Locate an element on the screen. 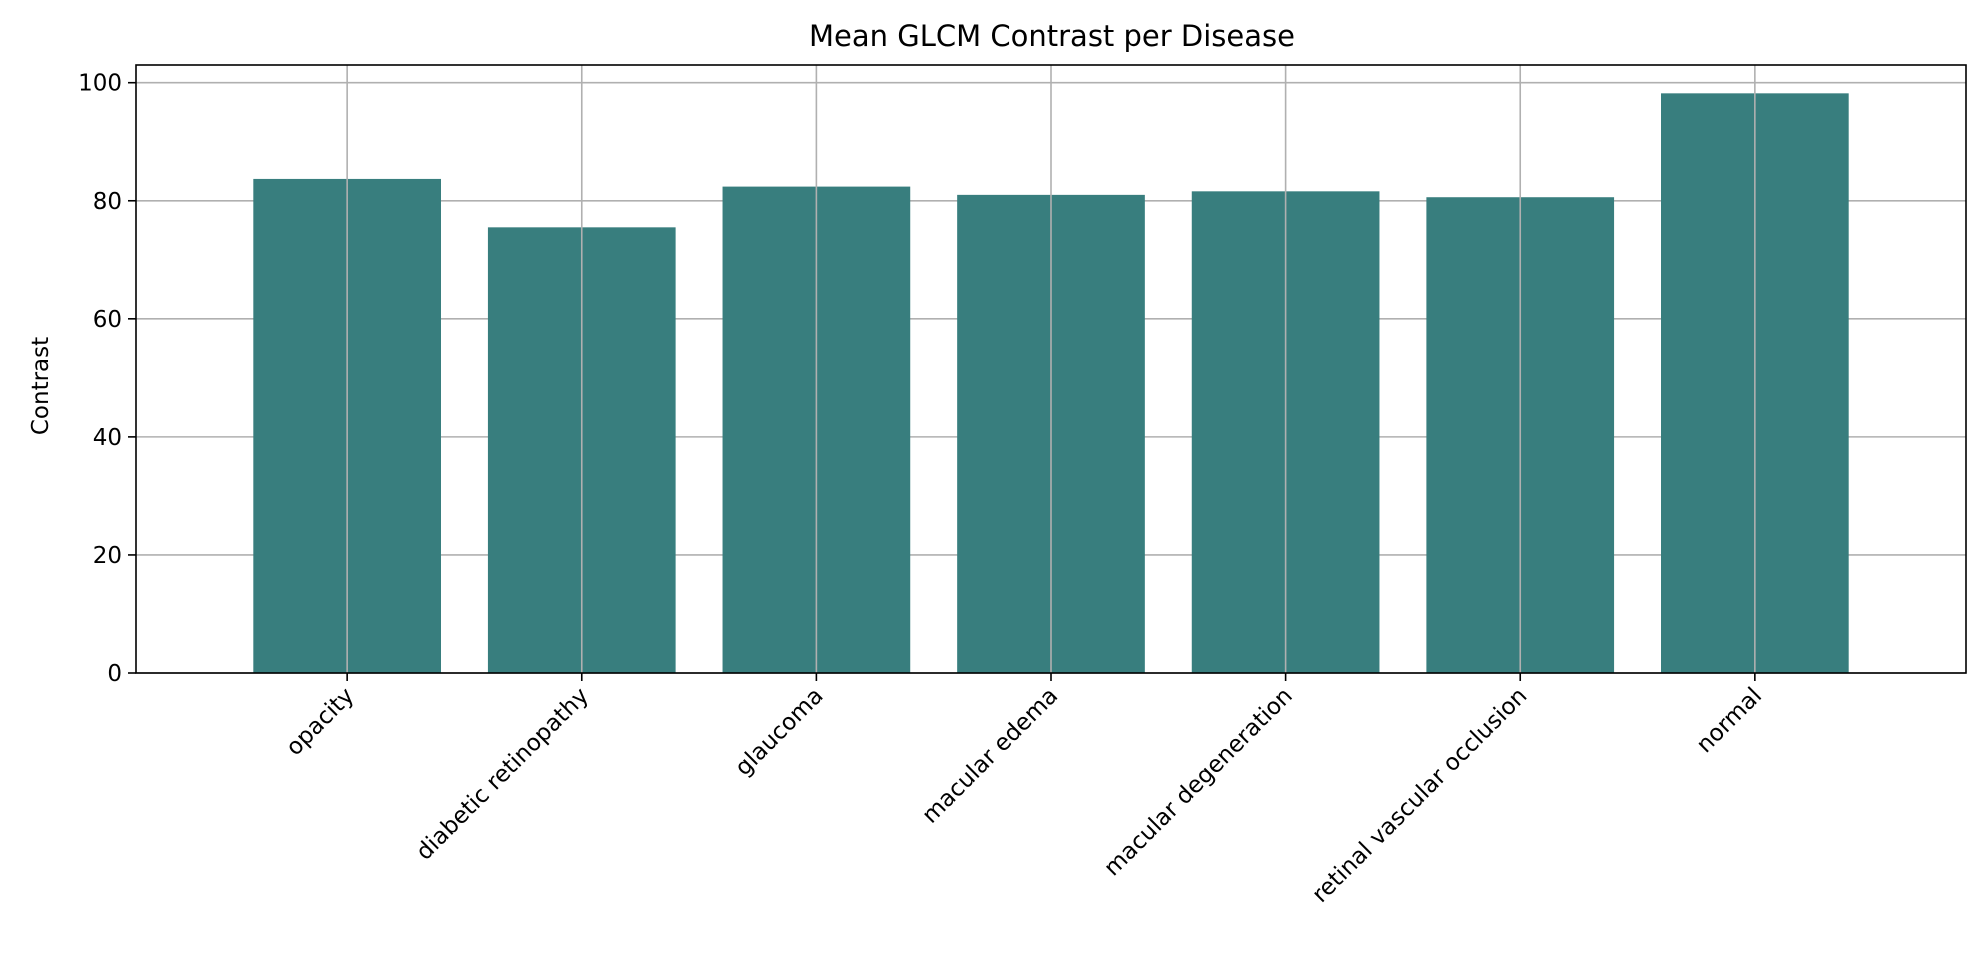 The height and width of the screenshot is (978, 1976). y-tick-label: 100 is located at coordinates (100, 84).